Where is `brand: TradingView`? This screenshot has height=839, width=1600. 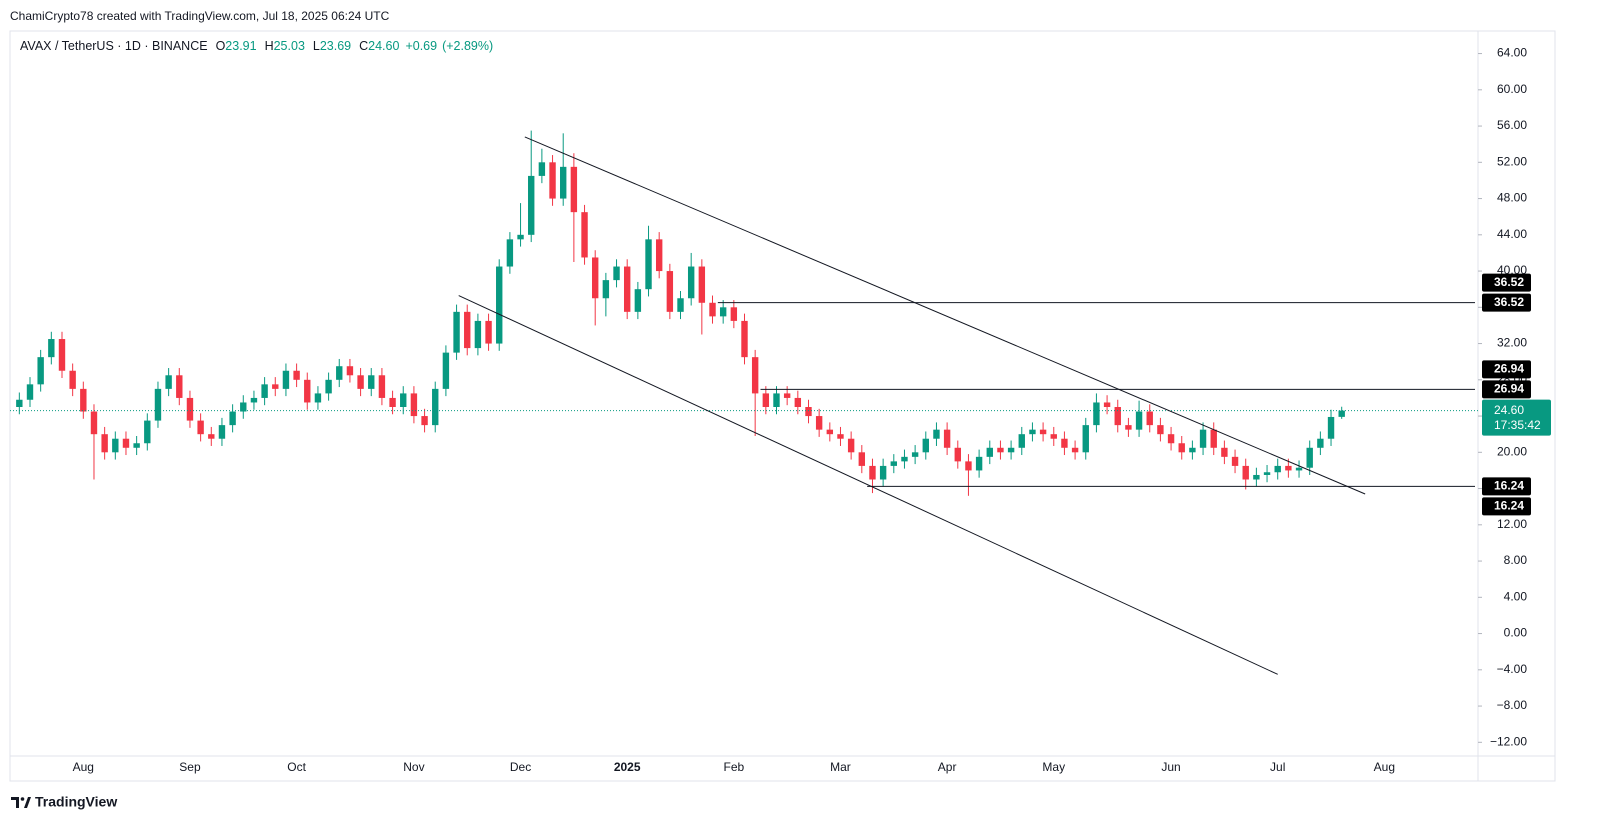
brand: TradingView is located at coordinates (76, 802).